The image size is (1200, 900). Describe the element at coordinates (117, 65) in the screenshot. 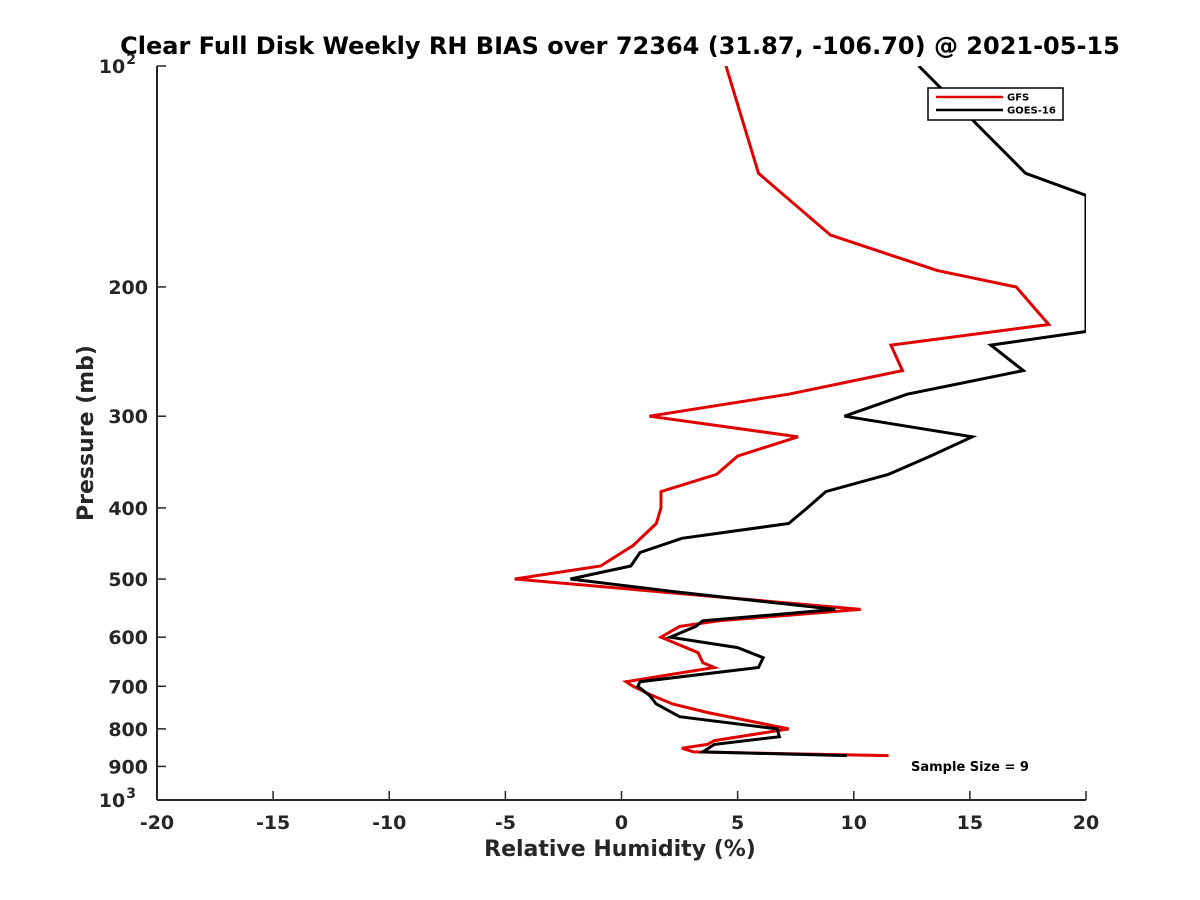

I see `y-tick-label: 10²` at that location.